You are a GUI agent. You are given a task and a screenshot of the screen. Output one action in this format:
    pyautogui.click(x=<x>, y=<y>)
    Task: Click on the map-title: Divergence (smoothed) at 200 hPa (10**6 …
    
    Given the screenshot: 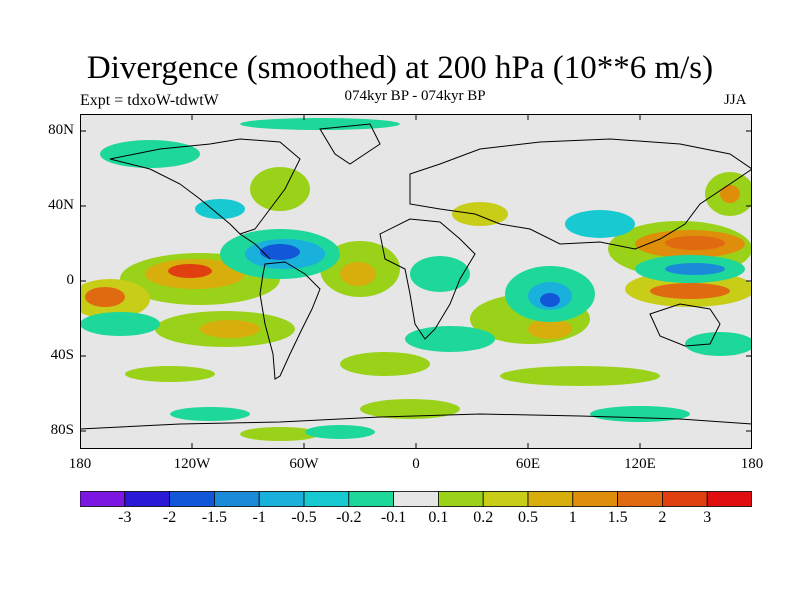 What is the action you would take?
    pyautogui.click(x=400, y=68)
    